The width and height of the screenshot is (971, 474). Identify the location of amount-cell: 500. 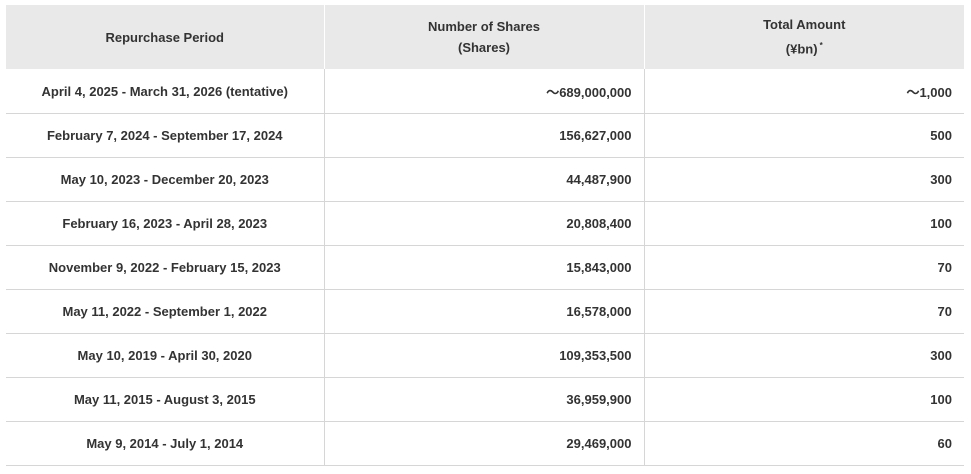
(803, 135).